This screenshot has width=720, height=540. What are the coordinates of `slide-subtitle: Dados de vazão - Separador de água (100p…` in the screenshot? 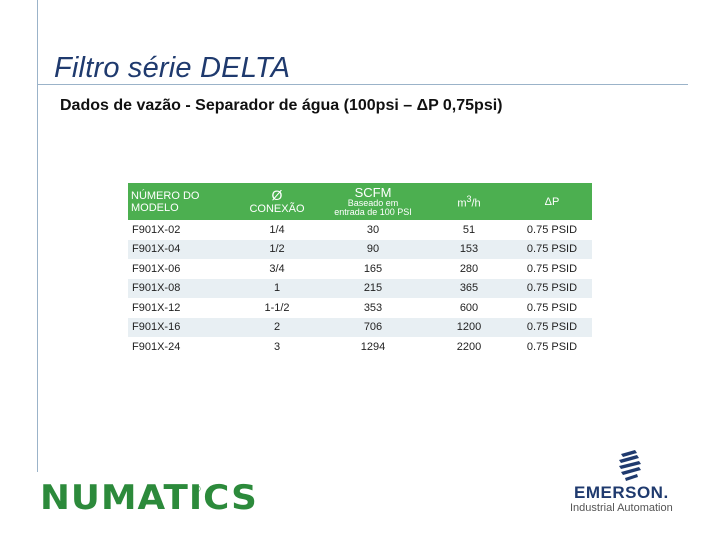 It's located at (281, 105).